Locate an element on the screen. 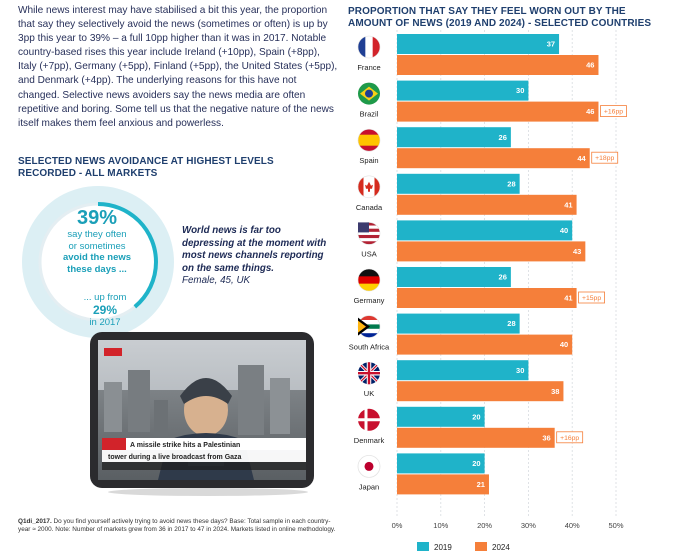  legend-swatch-2019 is located at coordinates (423, 546).